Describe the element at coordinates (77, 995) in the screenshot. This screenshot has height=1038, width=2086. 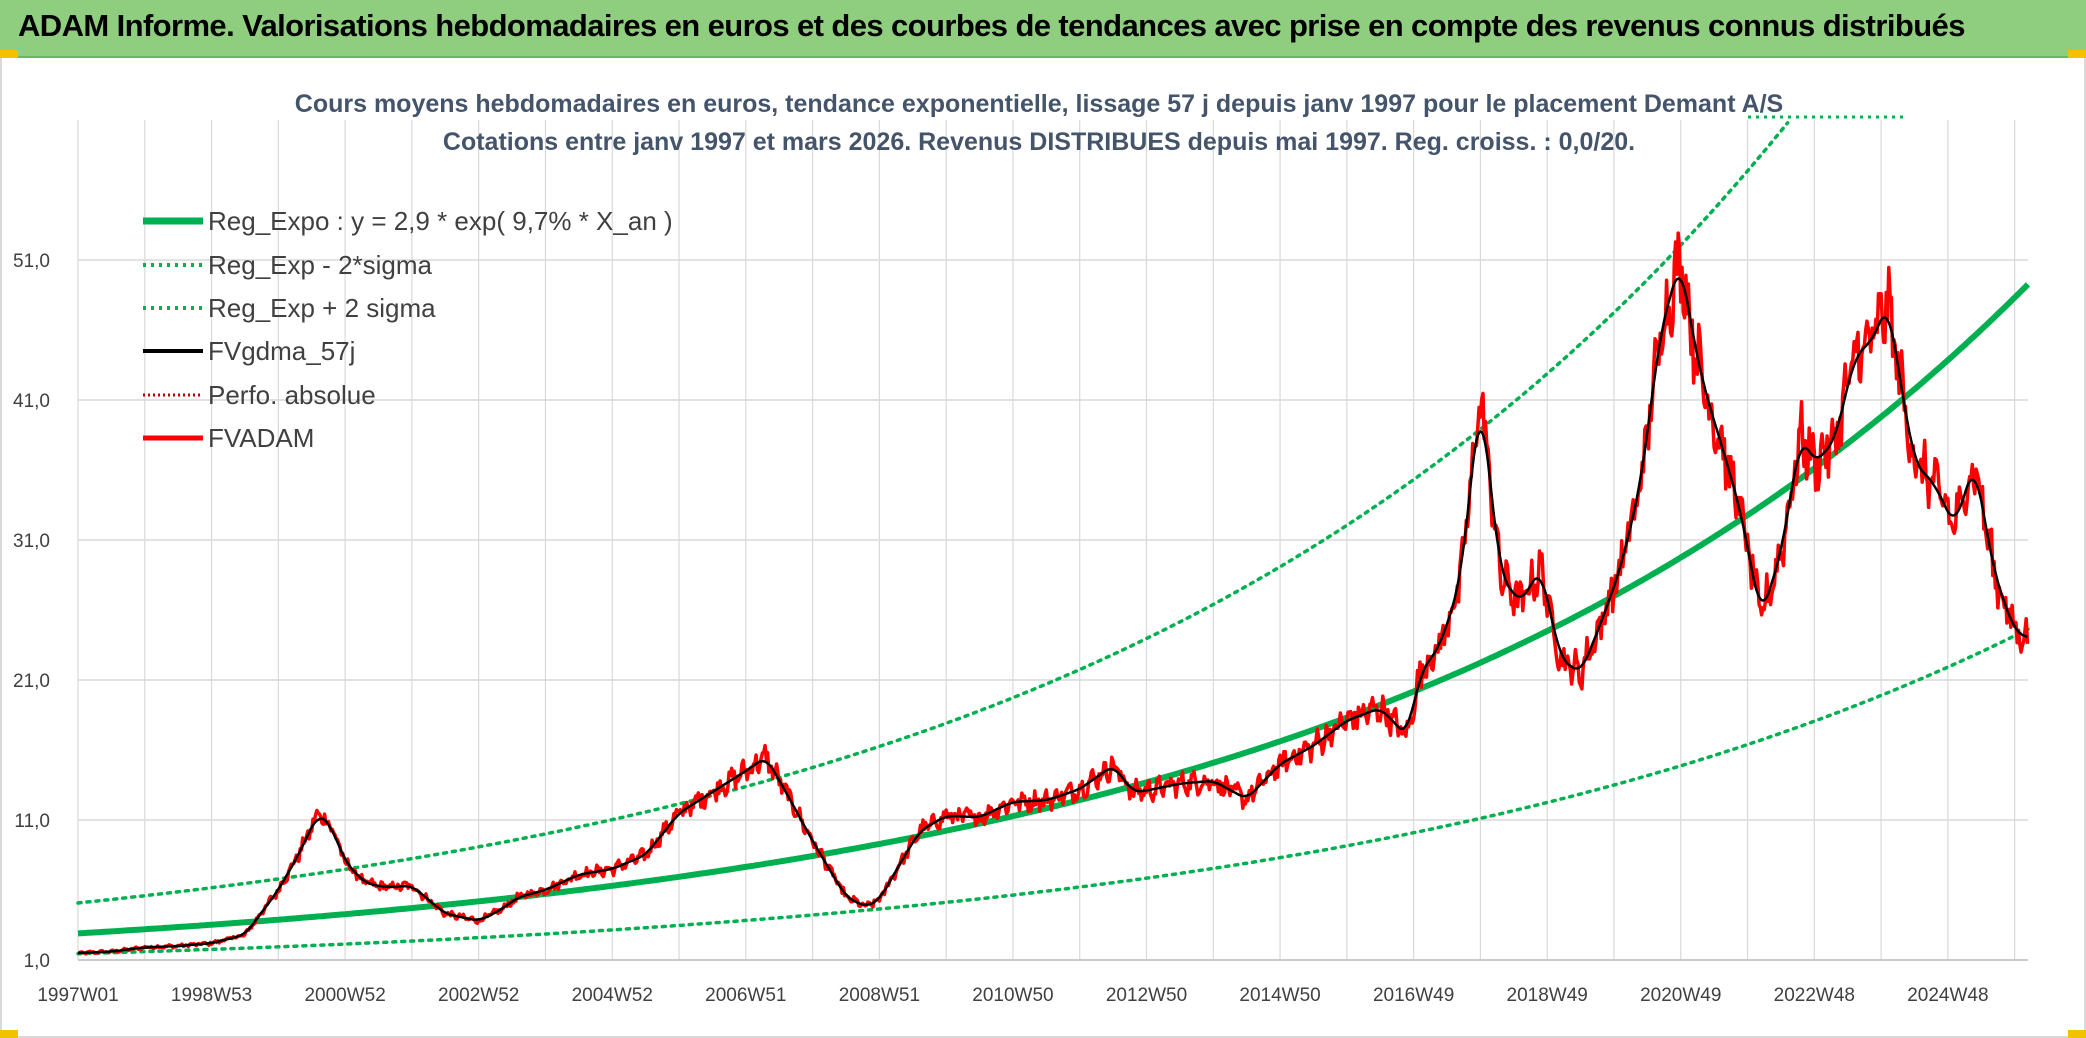
I see `x-tick-label: 1997W01` at that location.